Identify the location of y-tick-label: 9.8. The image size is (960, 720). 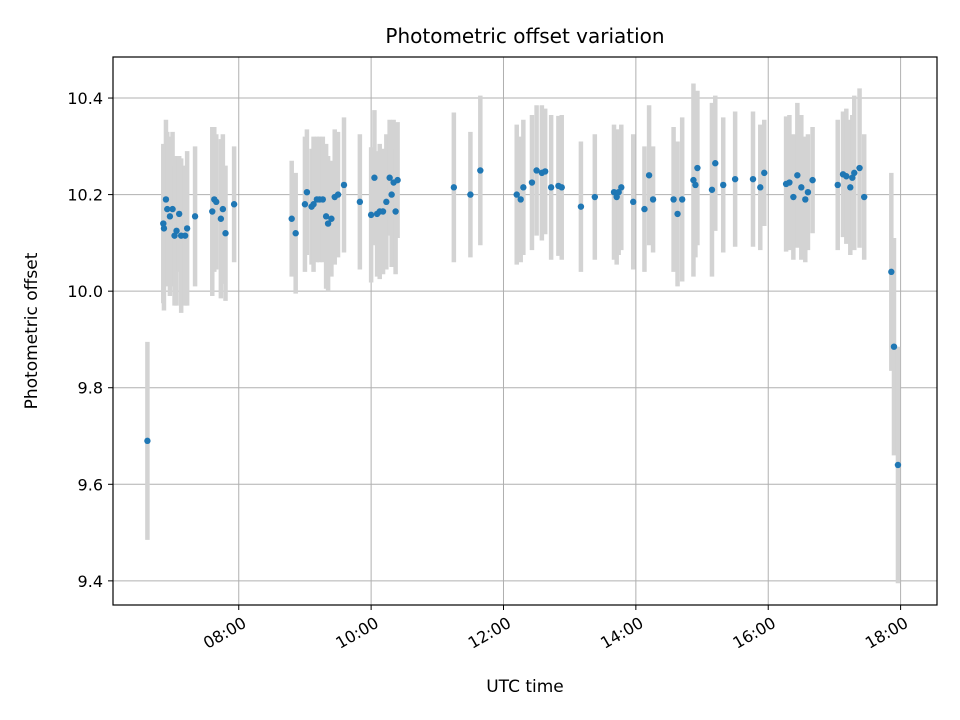
(90, 388).